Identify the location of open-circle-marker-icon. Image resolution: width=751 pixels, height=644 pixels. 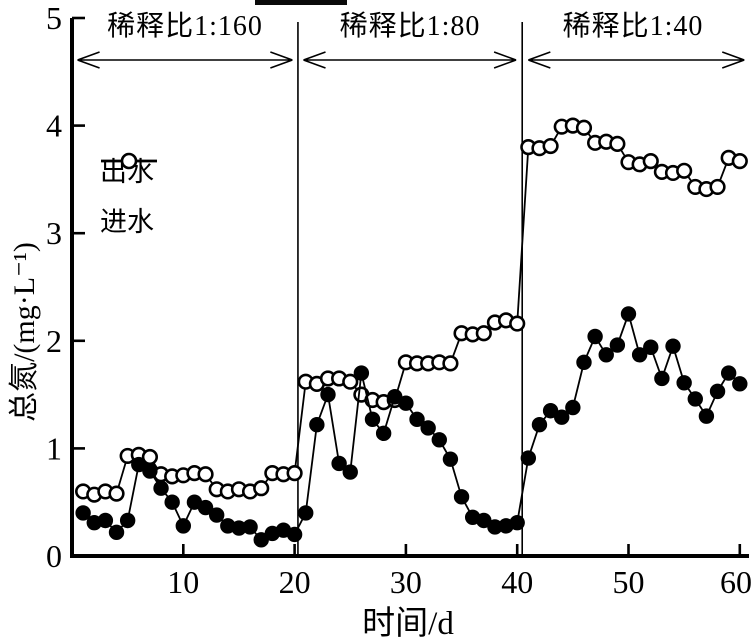
(129, 161).